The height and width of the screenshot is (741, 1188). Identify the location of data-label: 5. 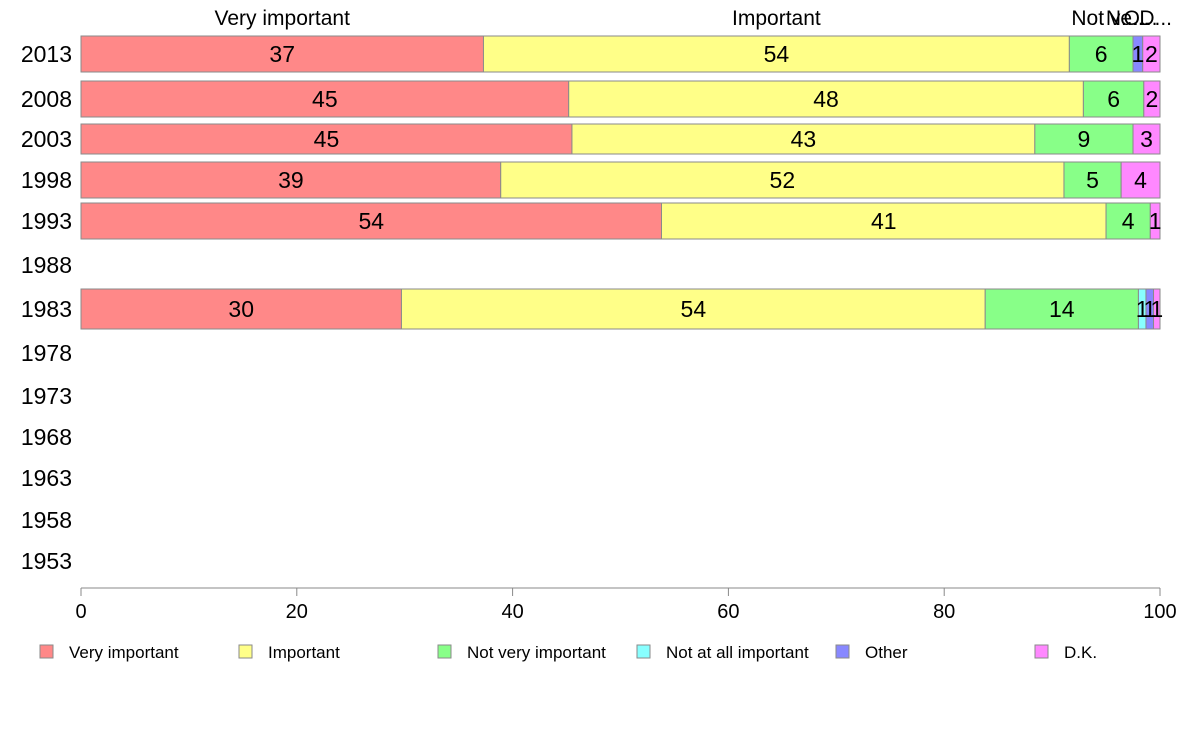
(1092, 180).